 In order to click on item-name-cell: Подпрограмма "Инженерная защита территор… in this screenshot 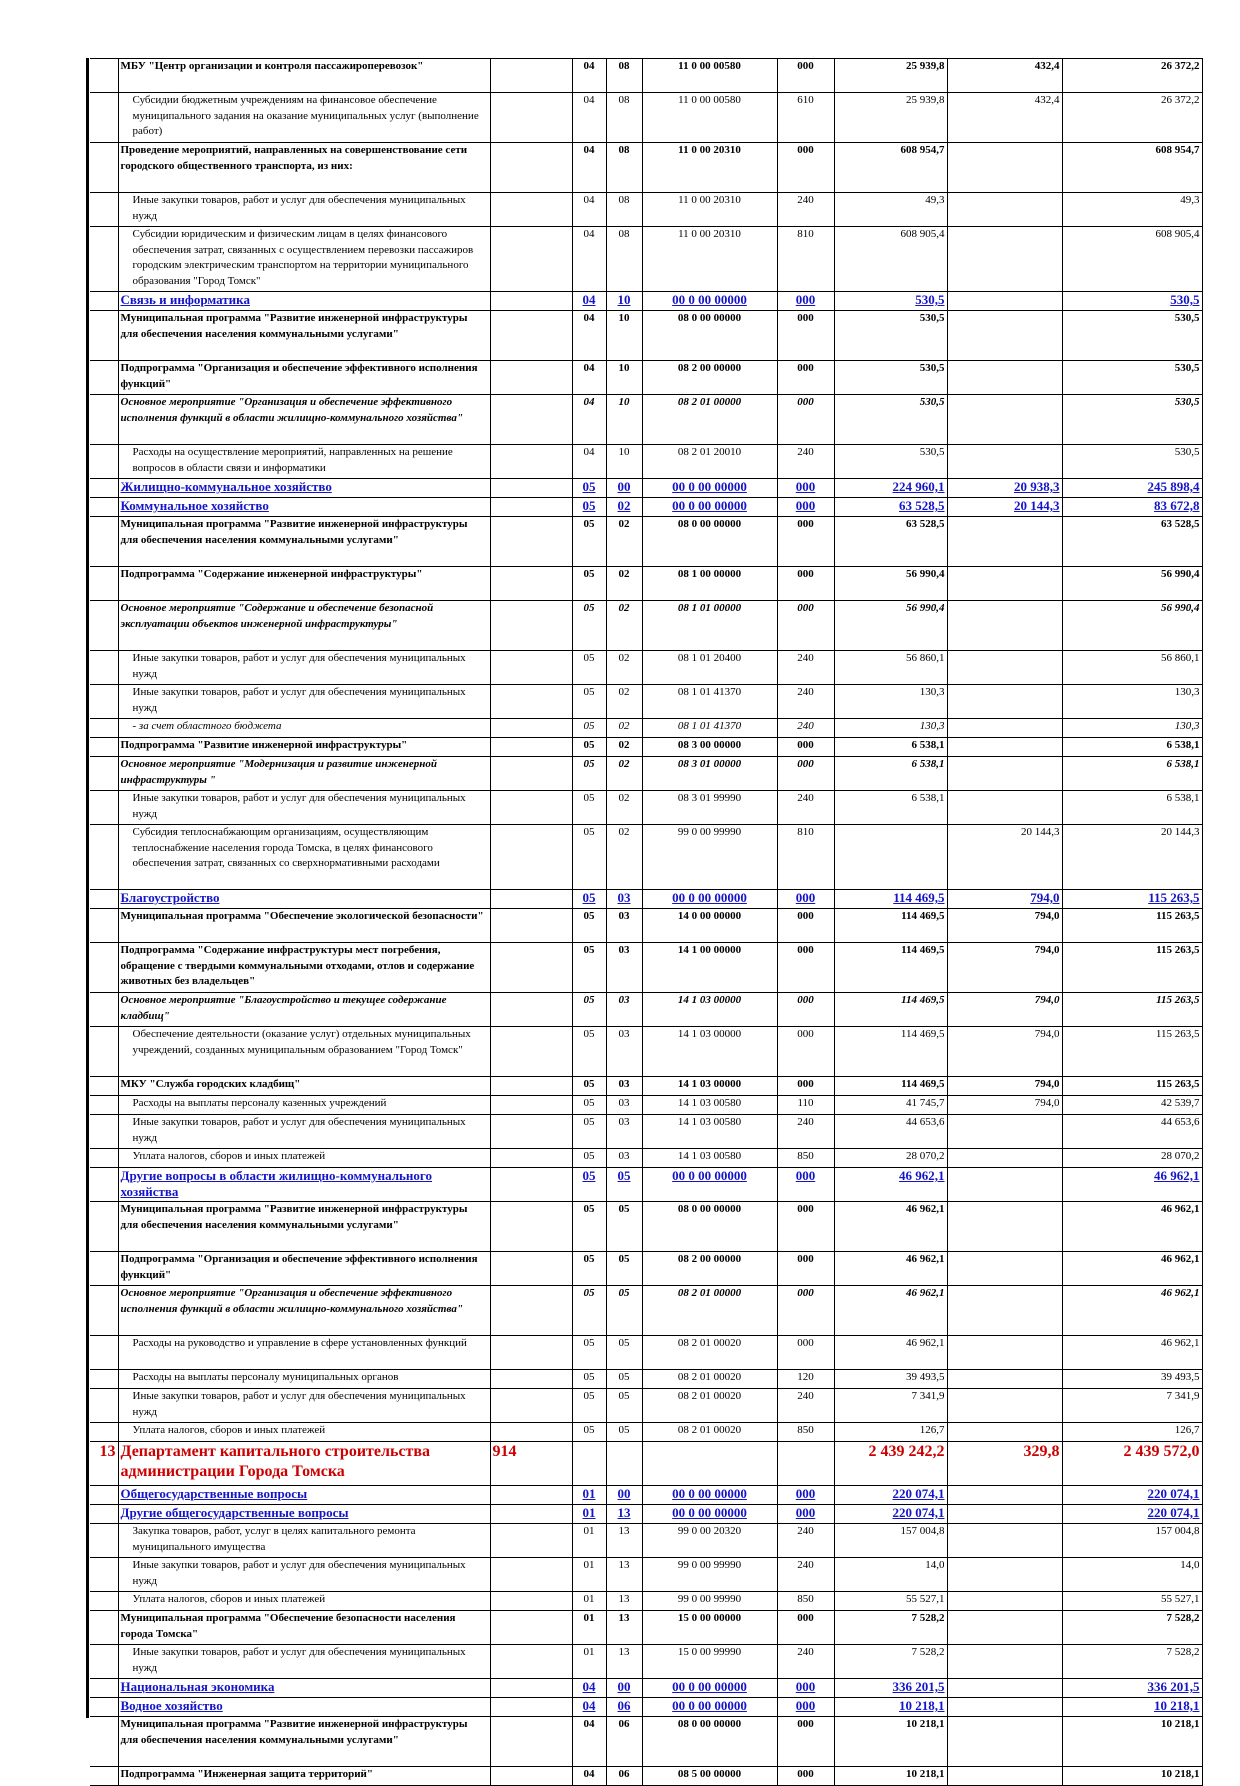, I will do `click(304, 1776)`.